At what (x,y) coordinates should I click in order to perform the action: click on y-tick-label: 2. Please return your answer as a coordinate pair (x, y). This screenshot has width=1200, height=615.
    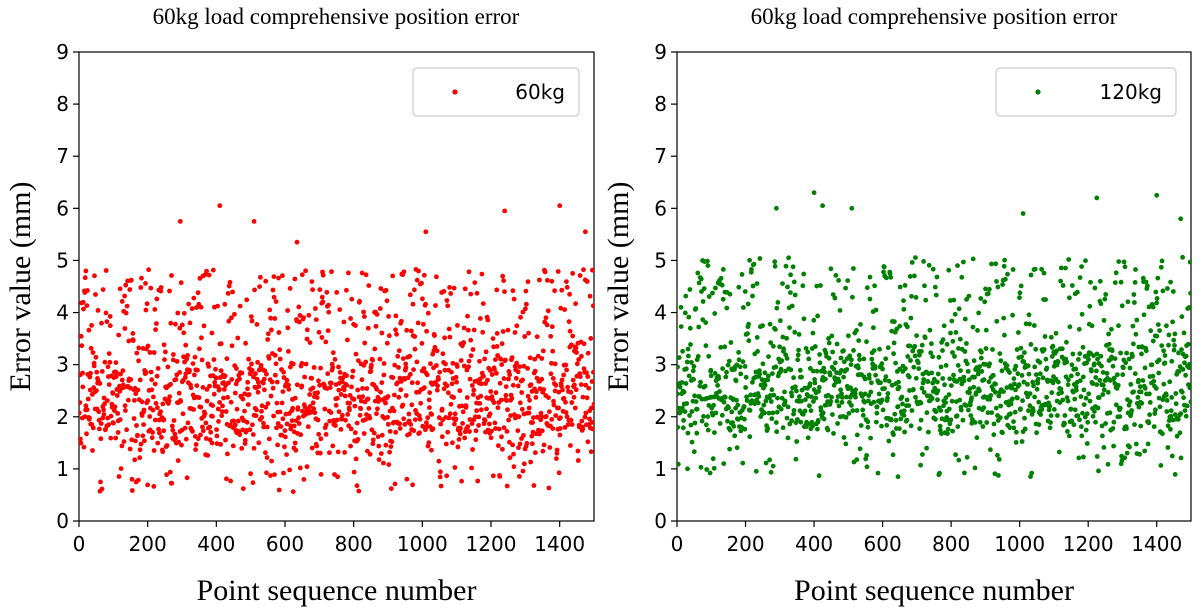
    Looking at the image, I should click on (62, 417).